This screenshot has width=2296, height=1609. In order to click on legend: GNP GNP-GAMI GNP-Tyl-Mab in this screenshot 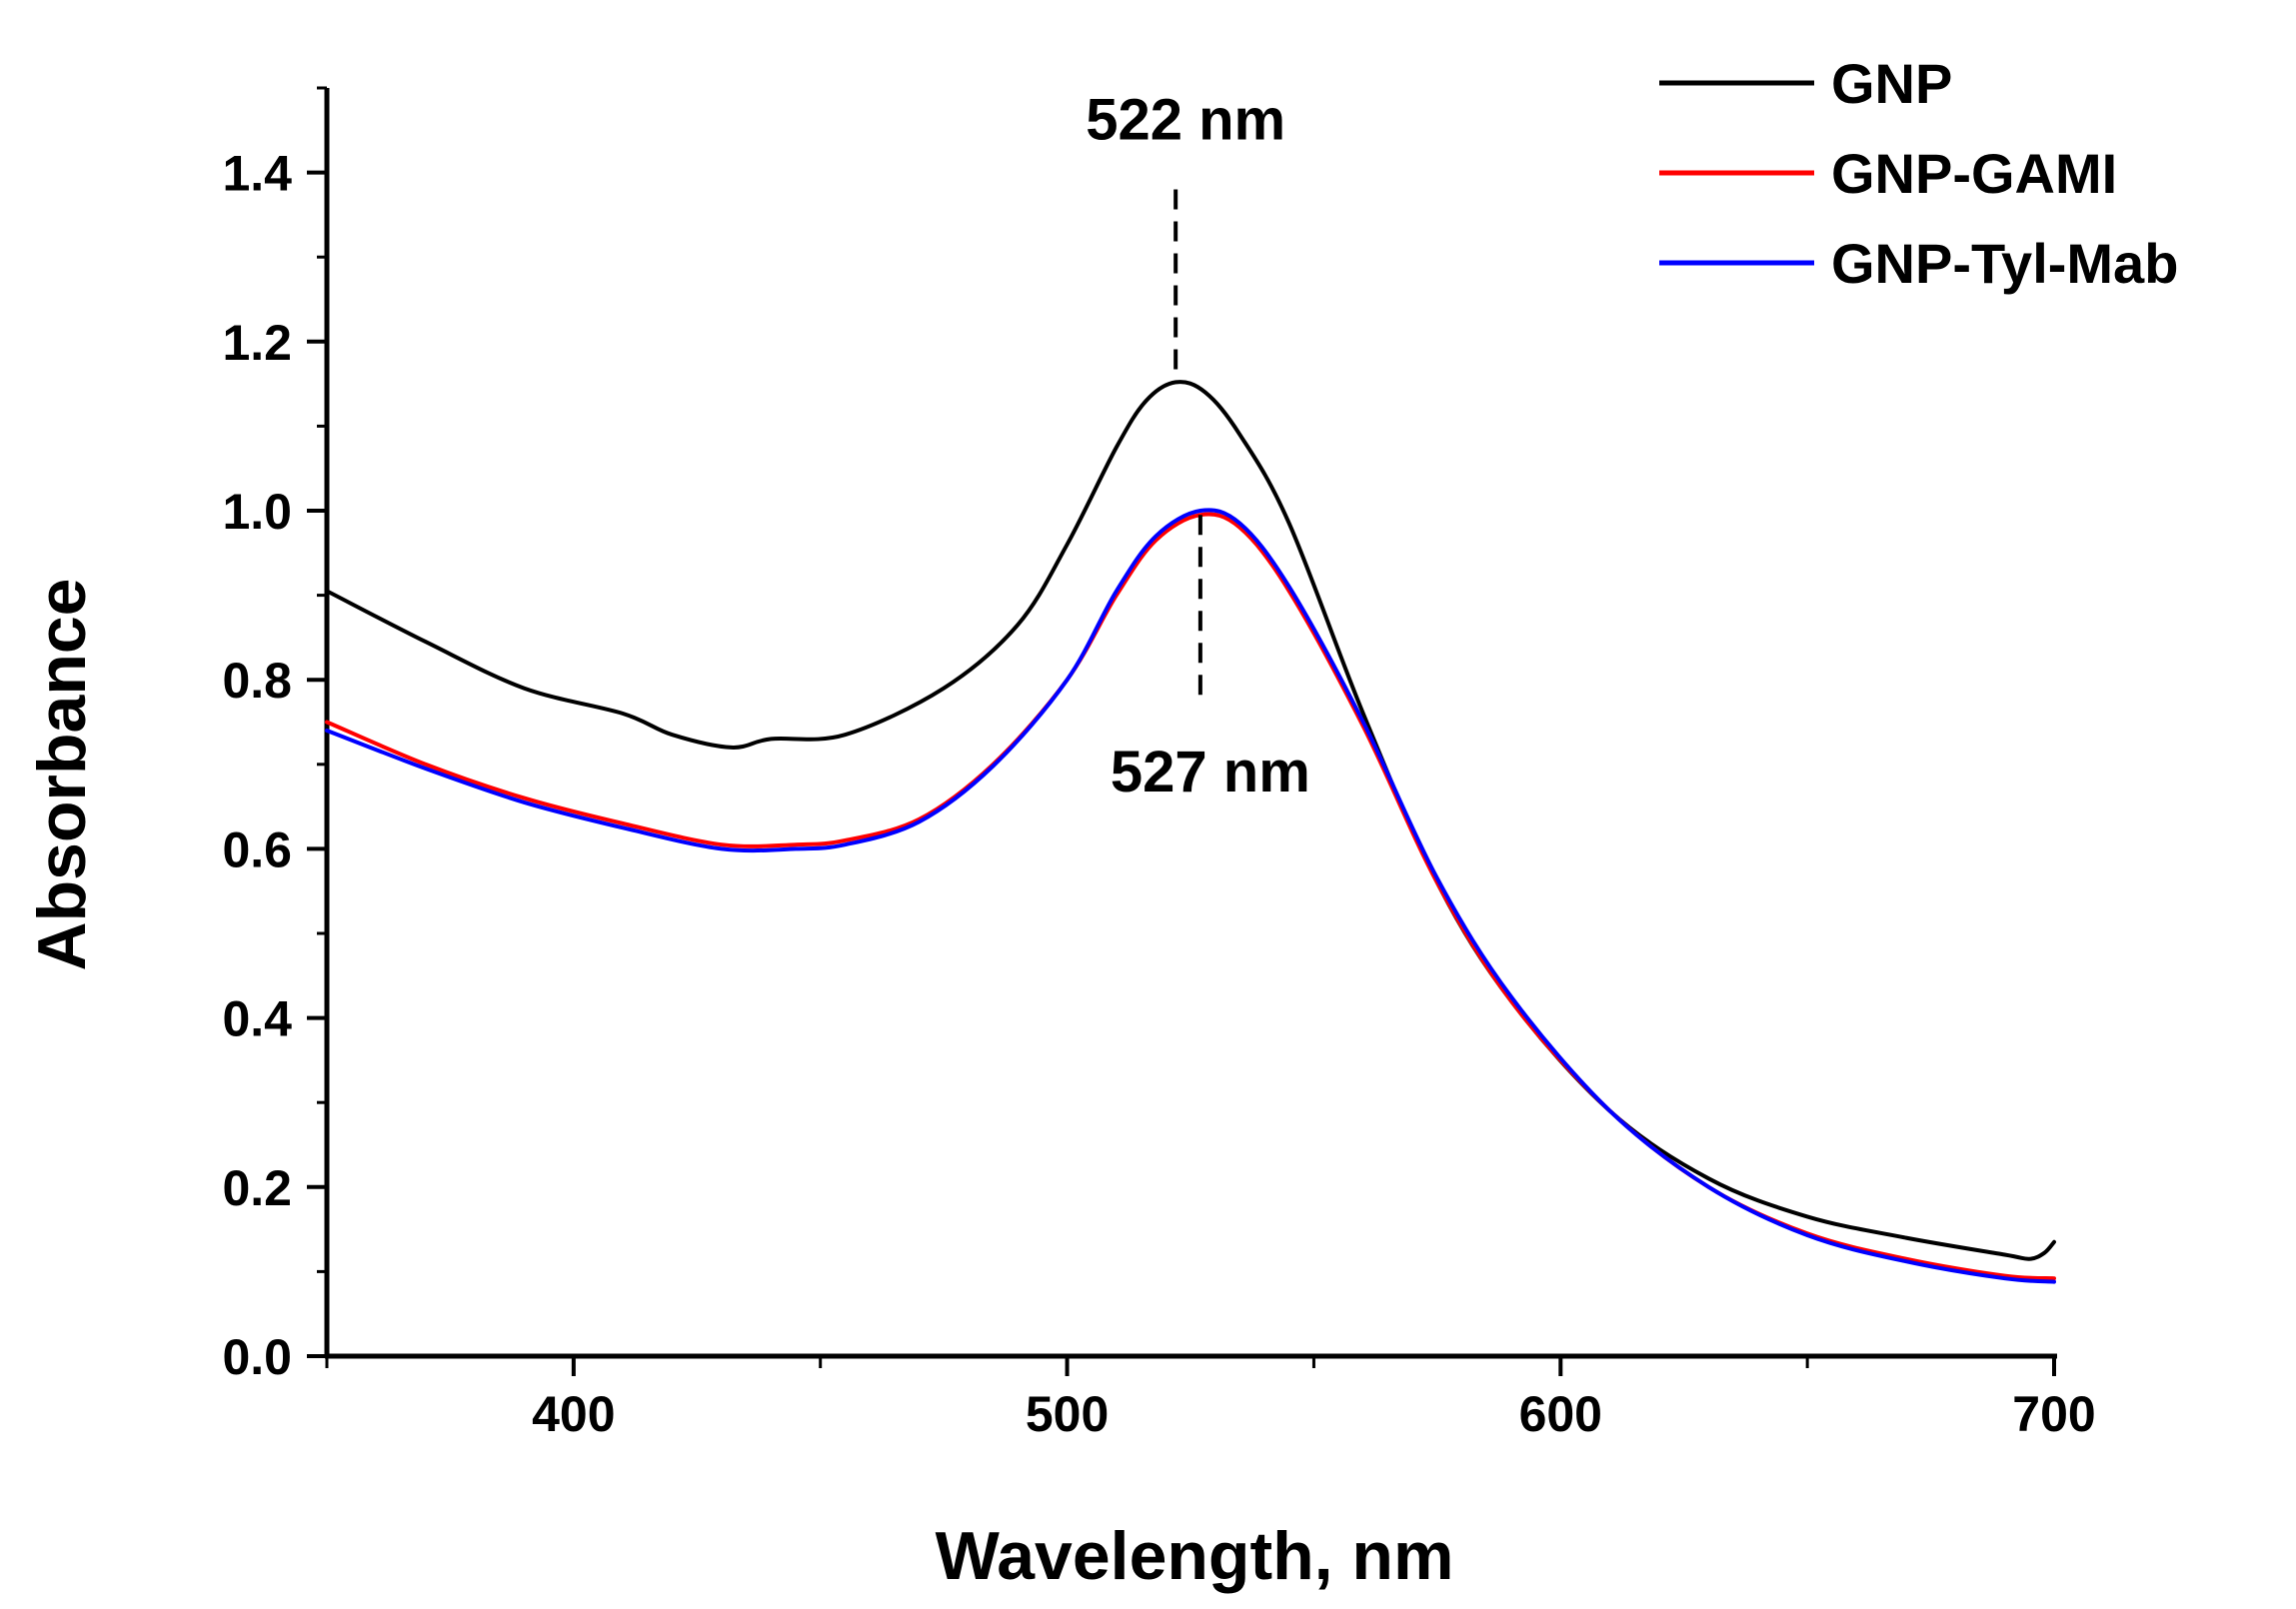, I will do `click(1919, 173)`.